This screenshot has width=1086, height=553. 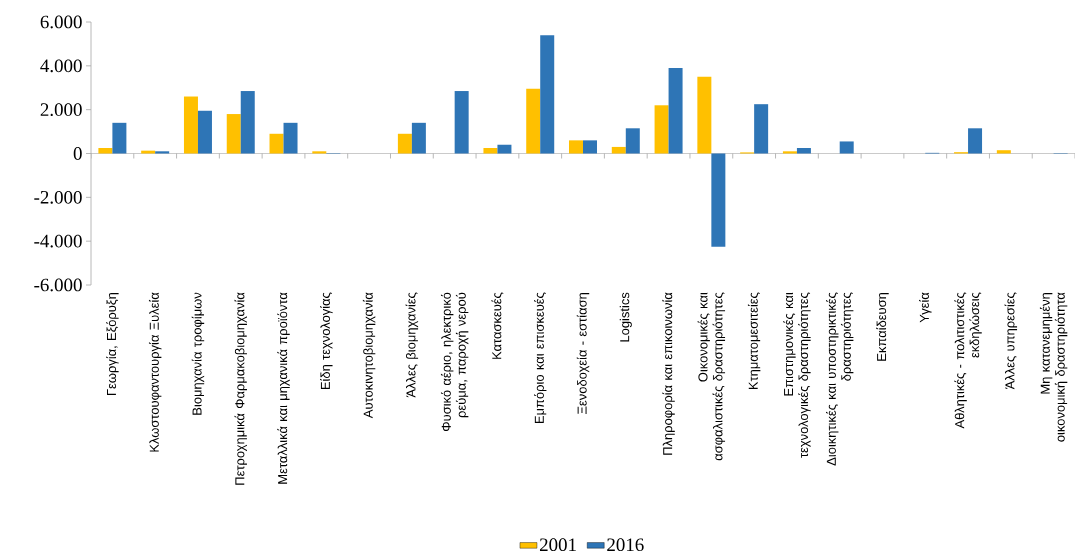 I want to click on y-tick-label: 2.000, so click(x=61, y=110).